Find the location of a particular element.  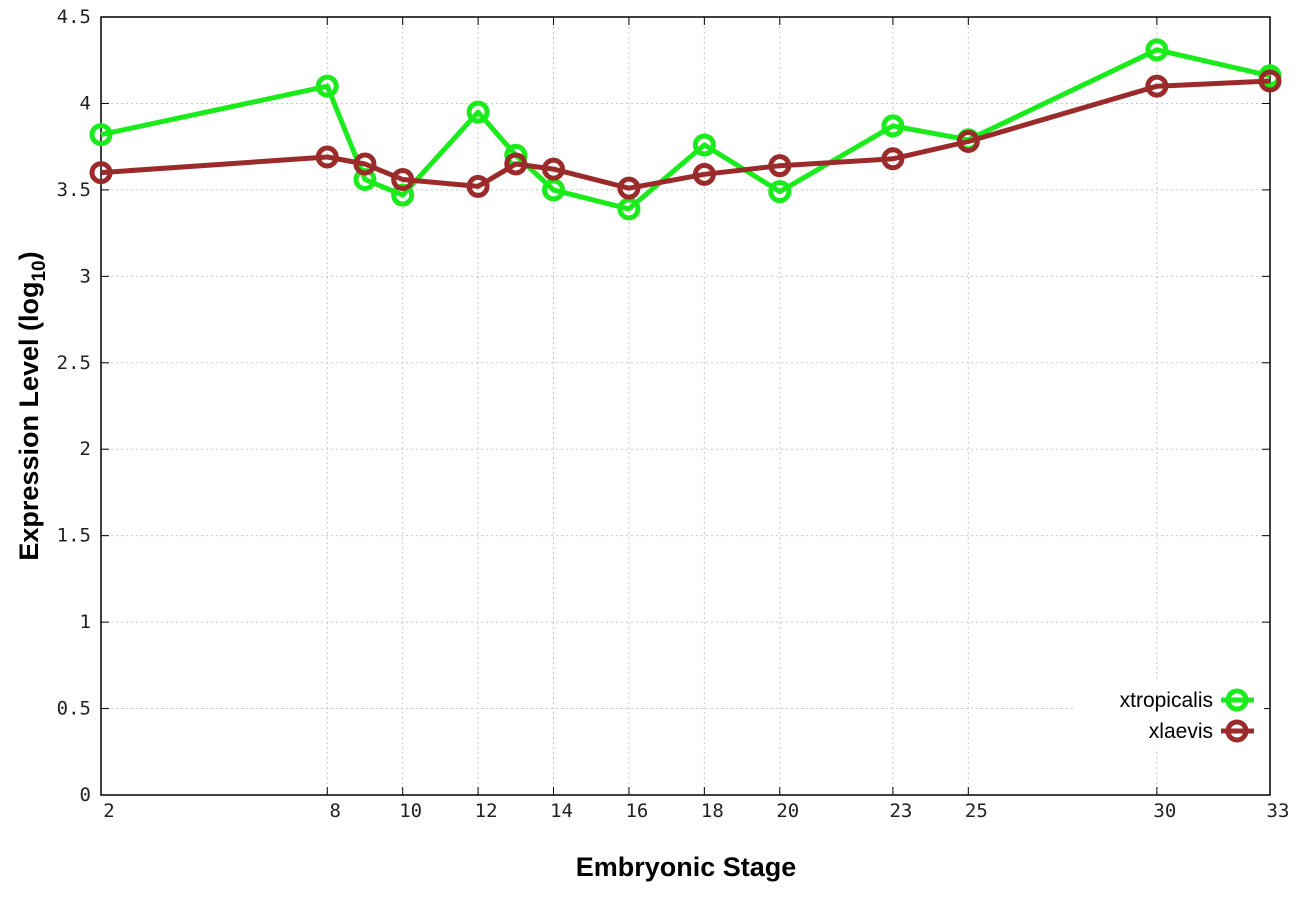

y-tick-label: 4 is located at coordinates (85, 103).